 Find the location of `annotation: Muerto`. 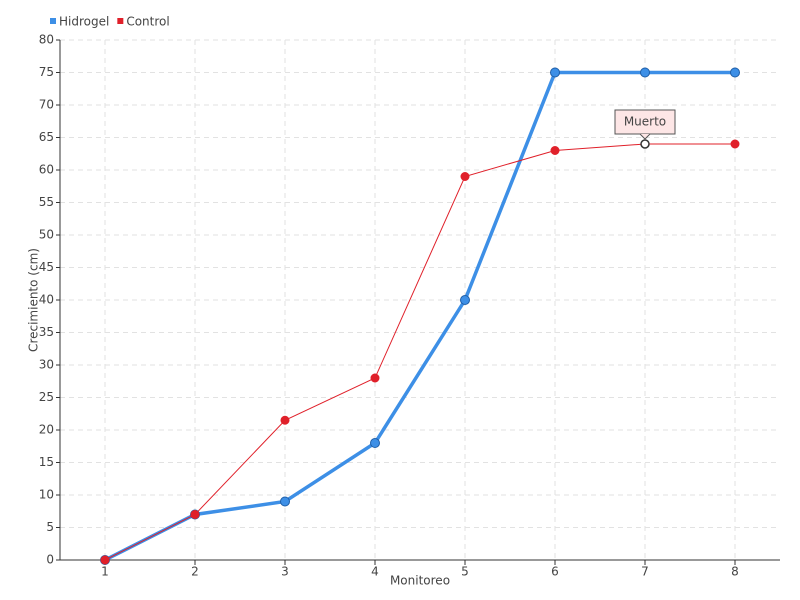

annotation: Muerto is located at coordinates (645, 124).